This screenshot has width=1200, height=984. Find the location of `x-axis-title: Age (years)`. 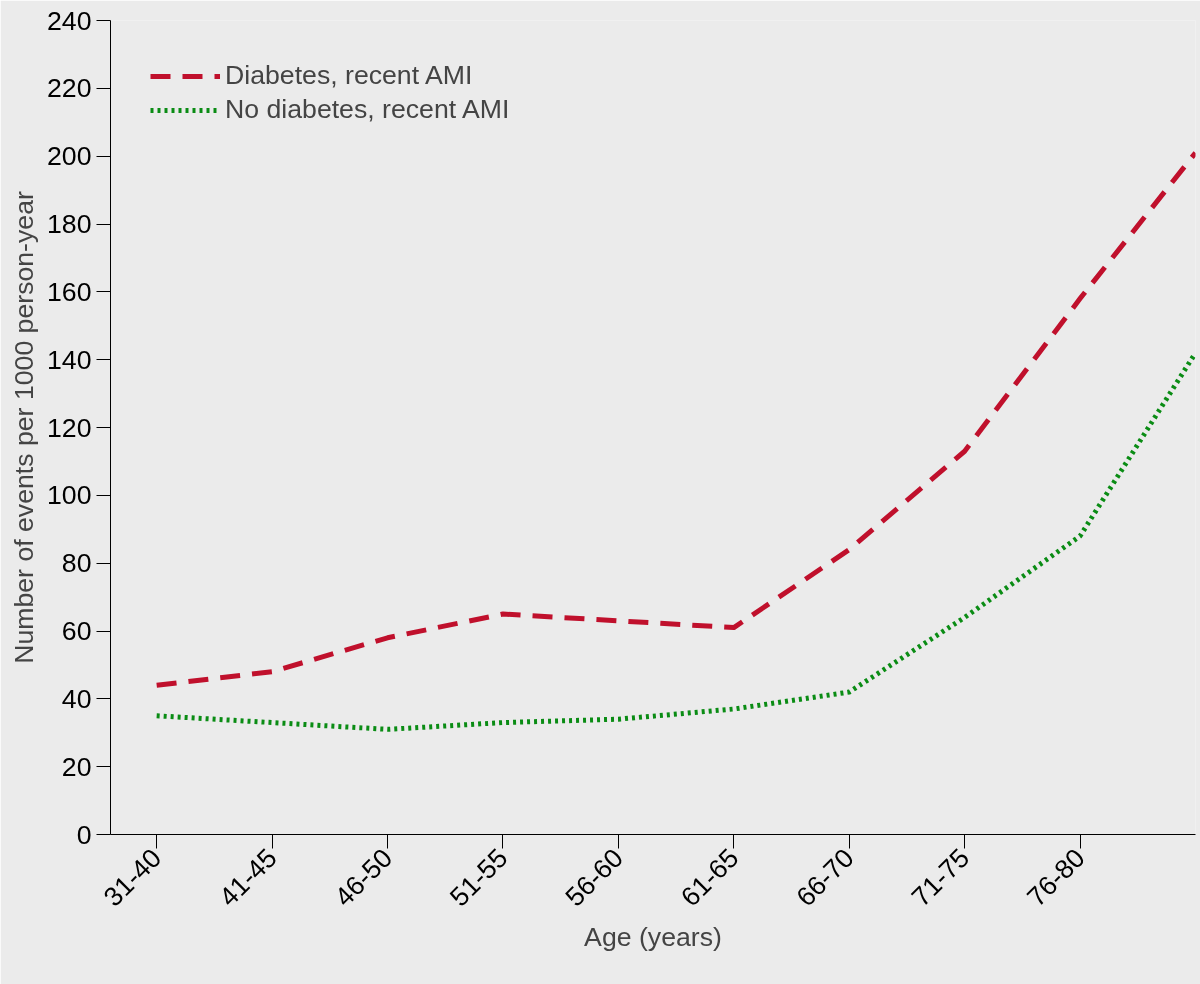

x-axis-title: Age (years) is located at coordinates (653, 937).